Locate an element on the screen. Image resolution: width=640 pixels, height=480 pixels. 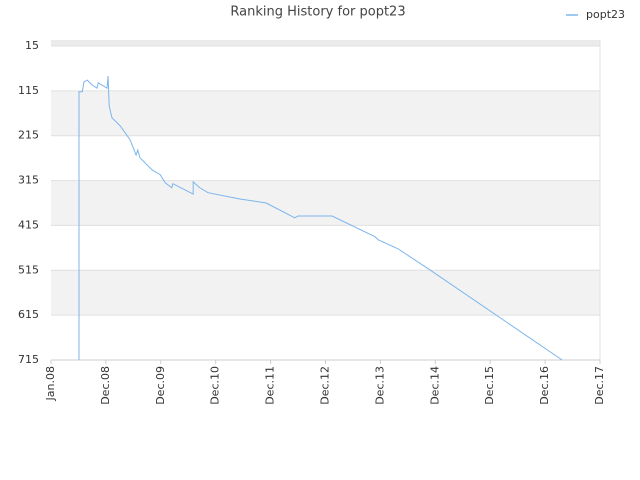
y-tick-label: 215 is located at coordinates (28, 135).